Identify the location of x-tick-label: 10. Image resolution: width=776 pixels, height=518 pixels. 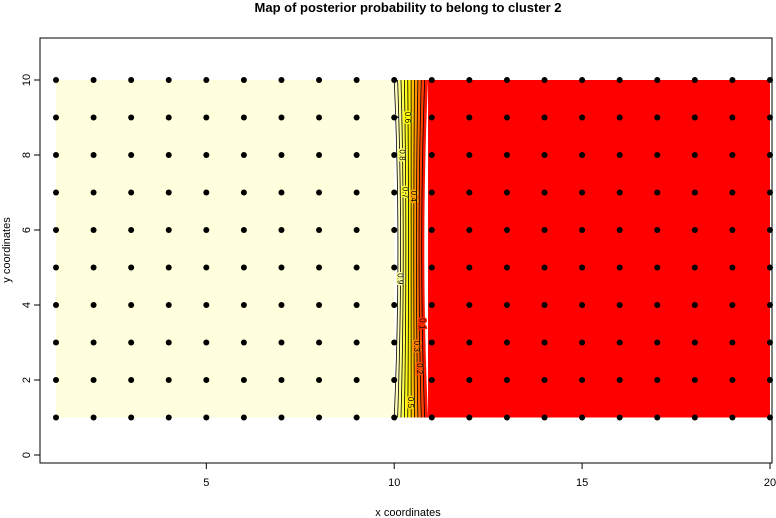
(394, 483).